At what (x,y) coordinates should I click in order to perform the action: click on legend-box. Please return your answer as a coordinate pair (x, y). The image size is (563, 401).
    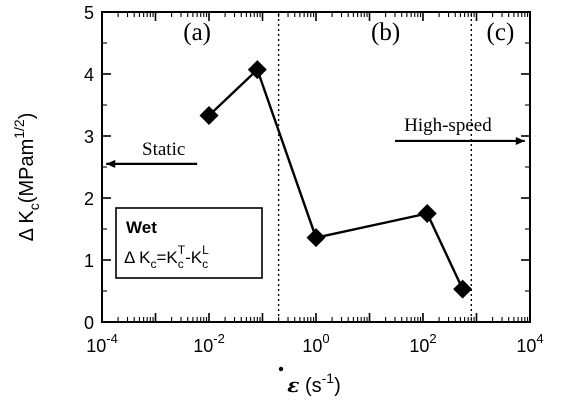
    Looking at the image, I should click on (189, 243).